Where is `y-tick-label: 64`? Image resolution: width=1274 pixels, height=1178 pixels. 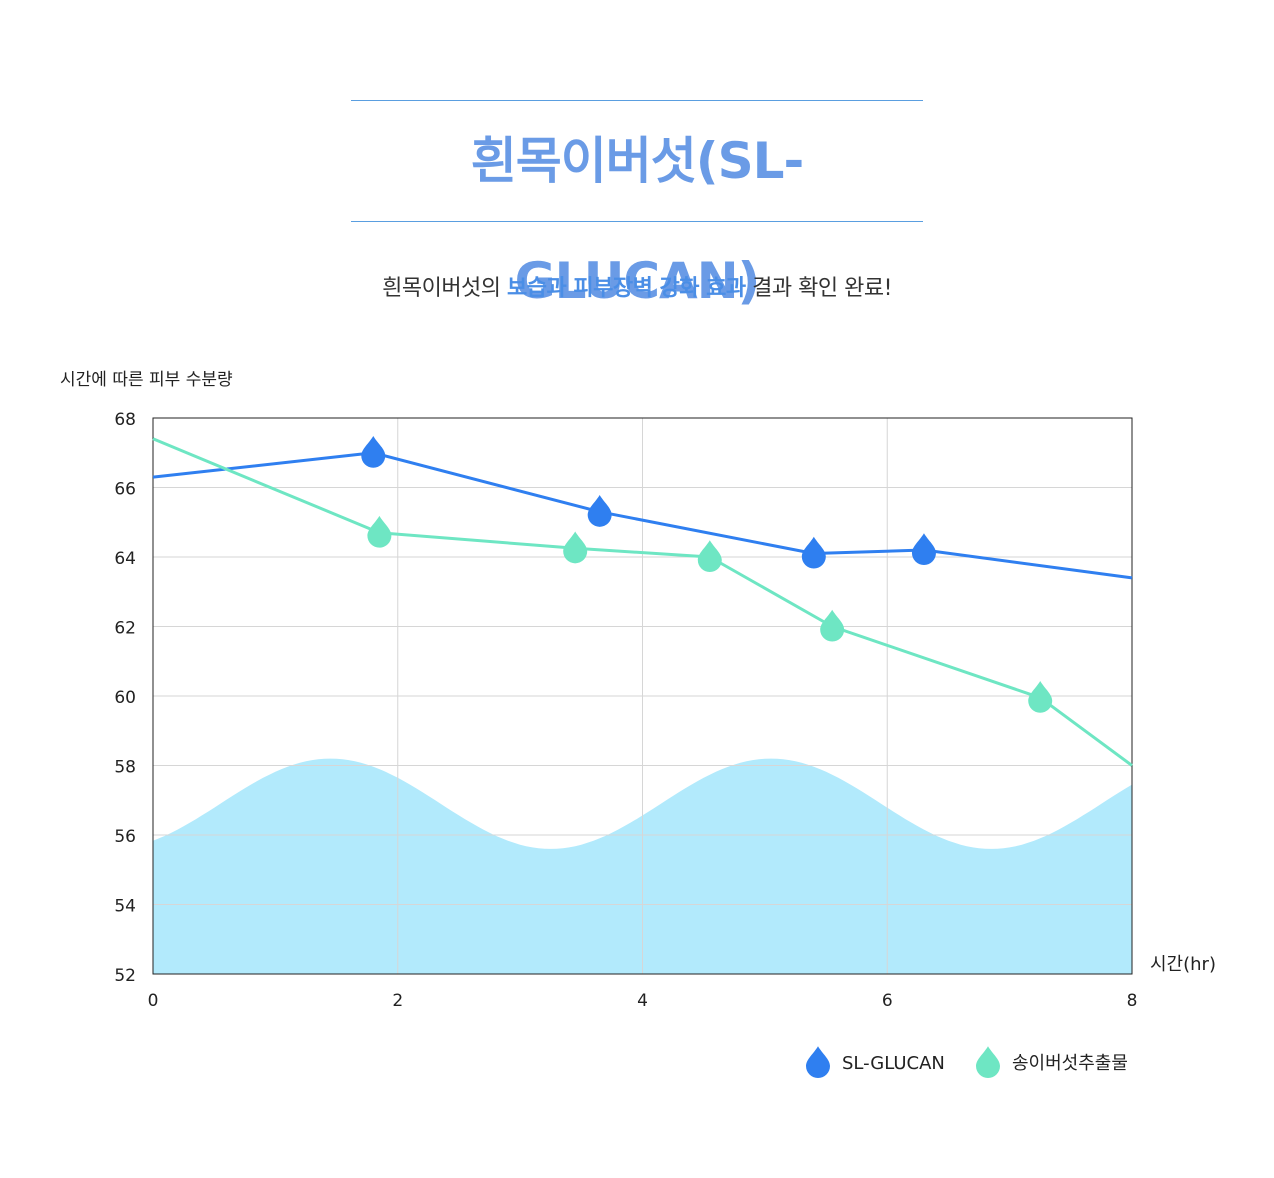
y-tick-label: 64 is located at coordinates (125, 559).